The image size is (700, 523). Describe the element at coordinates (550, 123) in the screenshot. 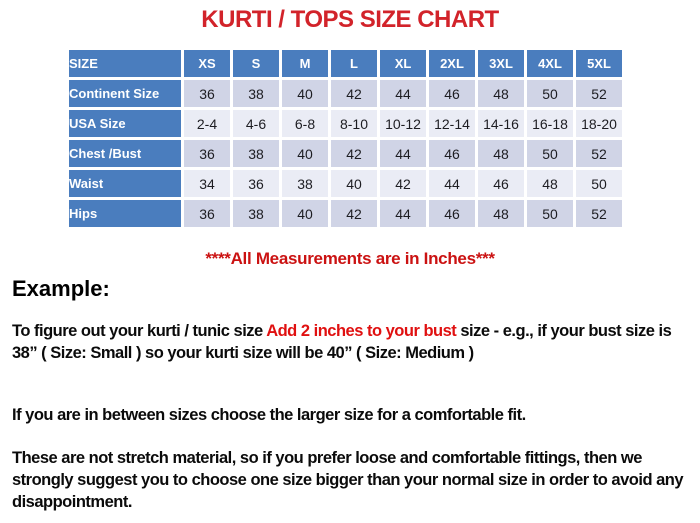

I see `size-cell: 16-18` at that location.